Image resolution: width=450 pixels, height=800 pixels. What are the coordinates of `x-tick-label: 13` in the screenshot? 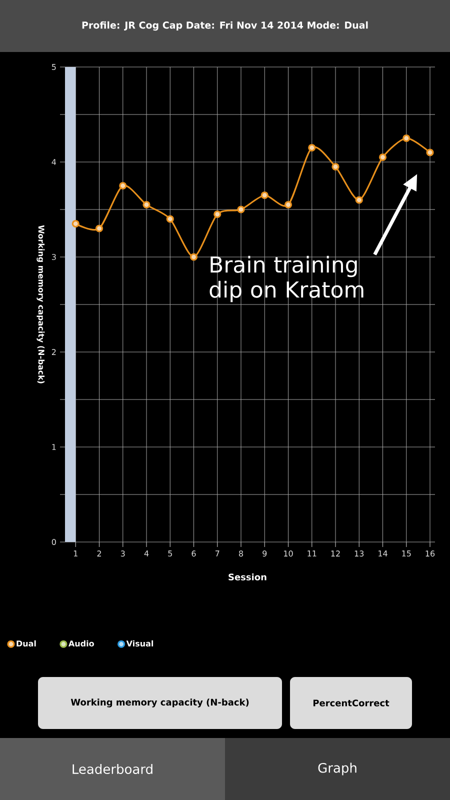 It's located at (359, 553).